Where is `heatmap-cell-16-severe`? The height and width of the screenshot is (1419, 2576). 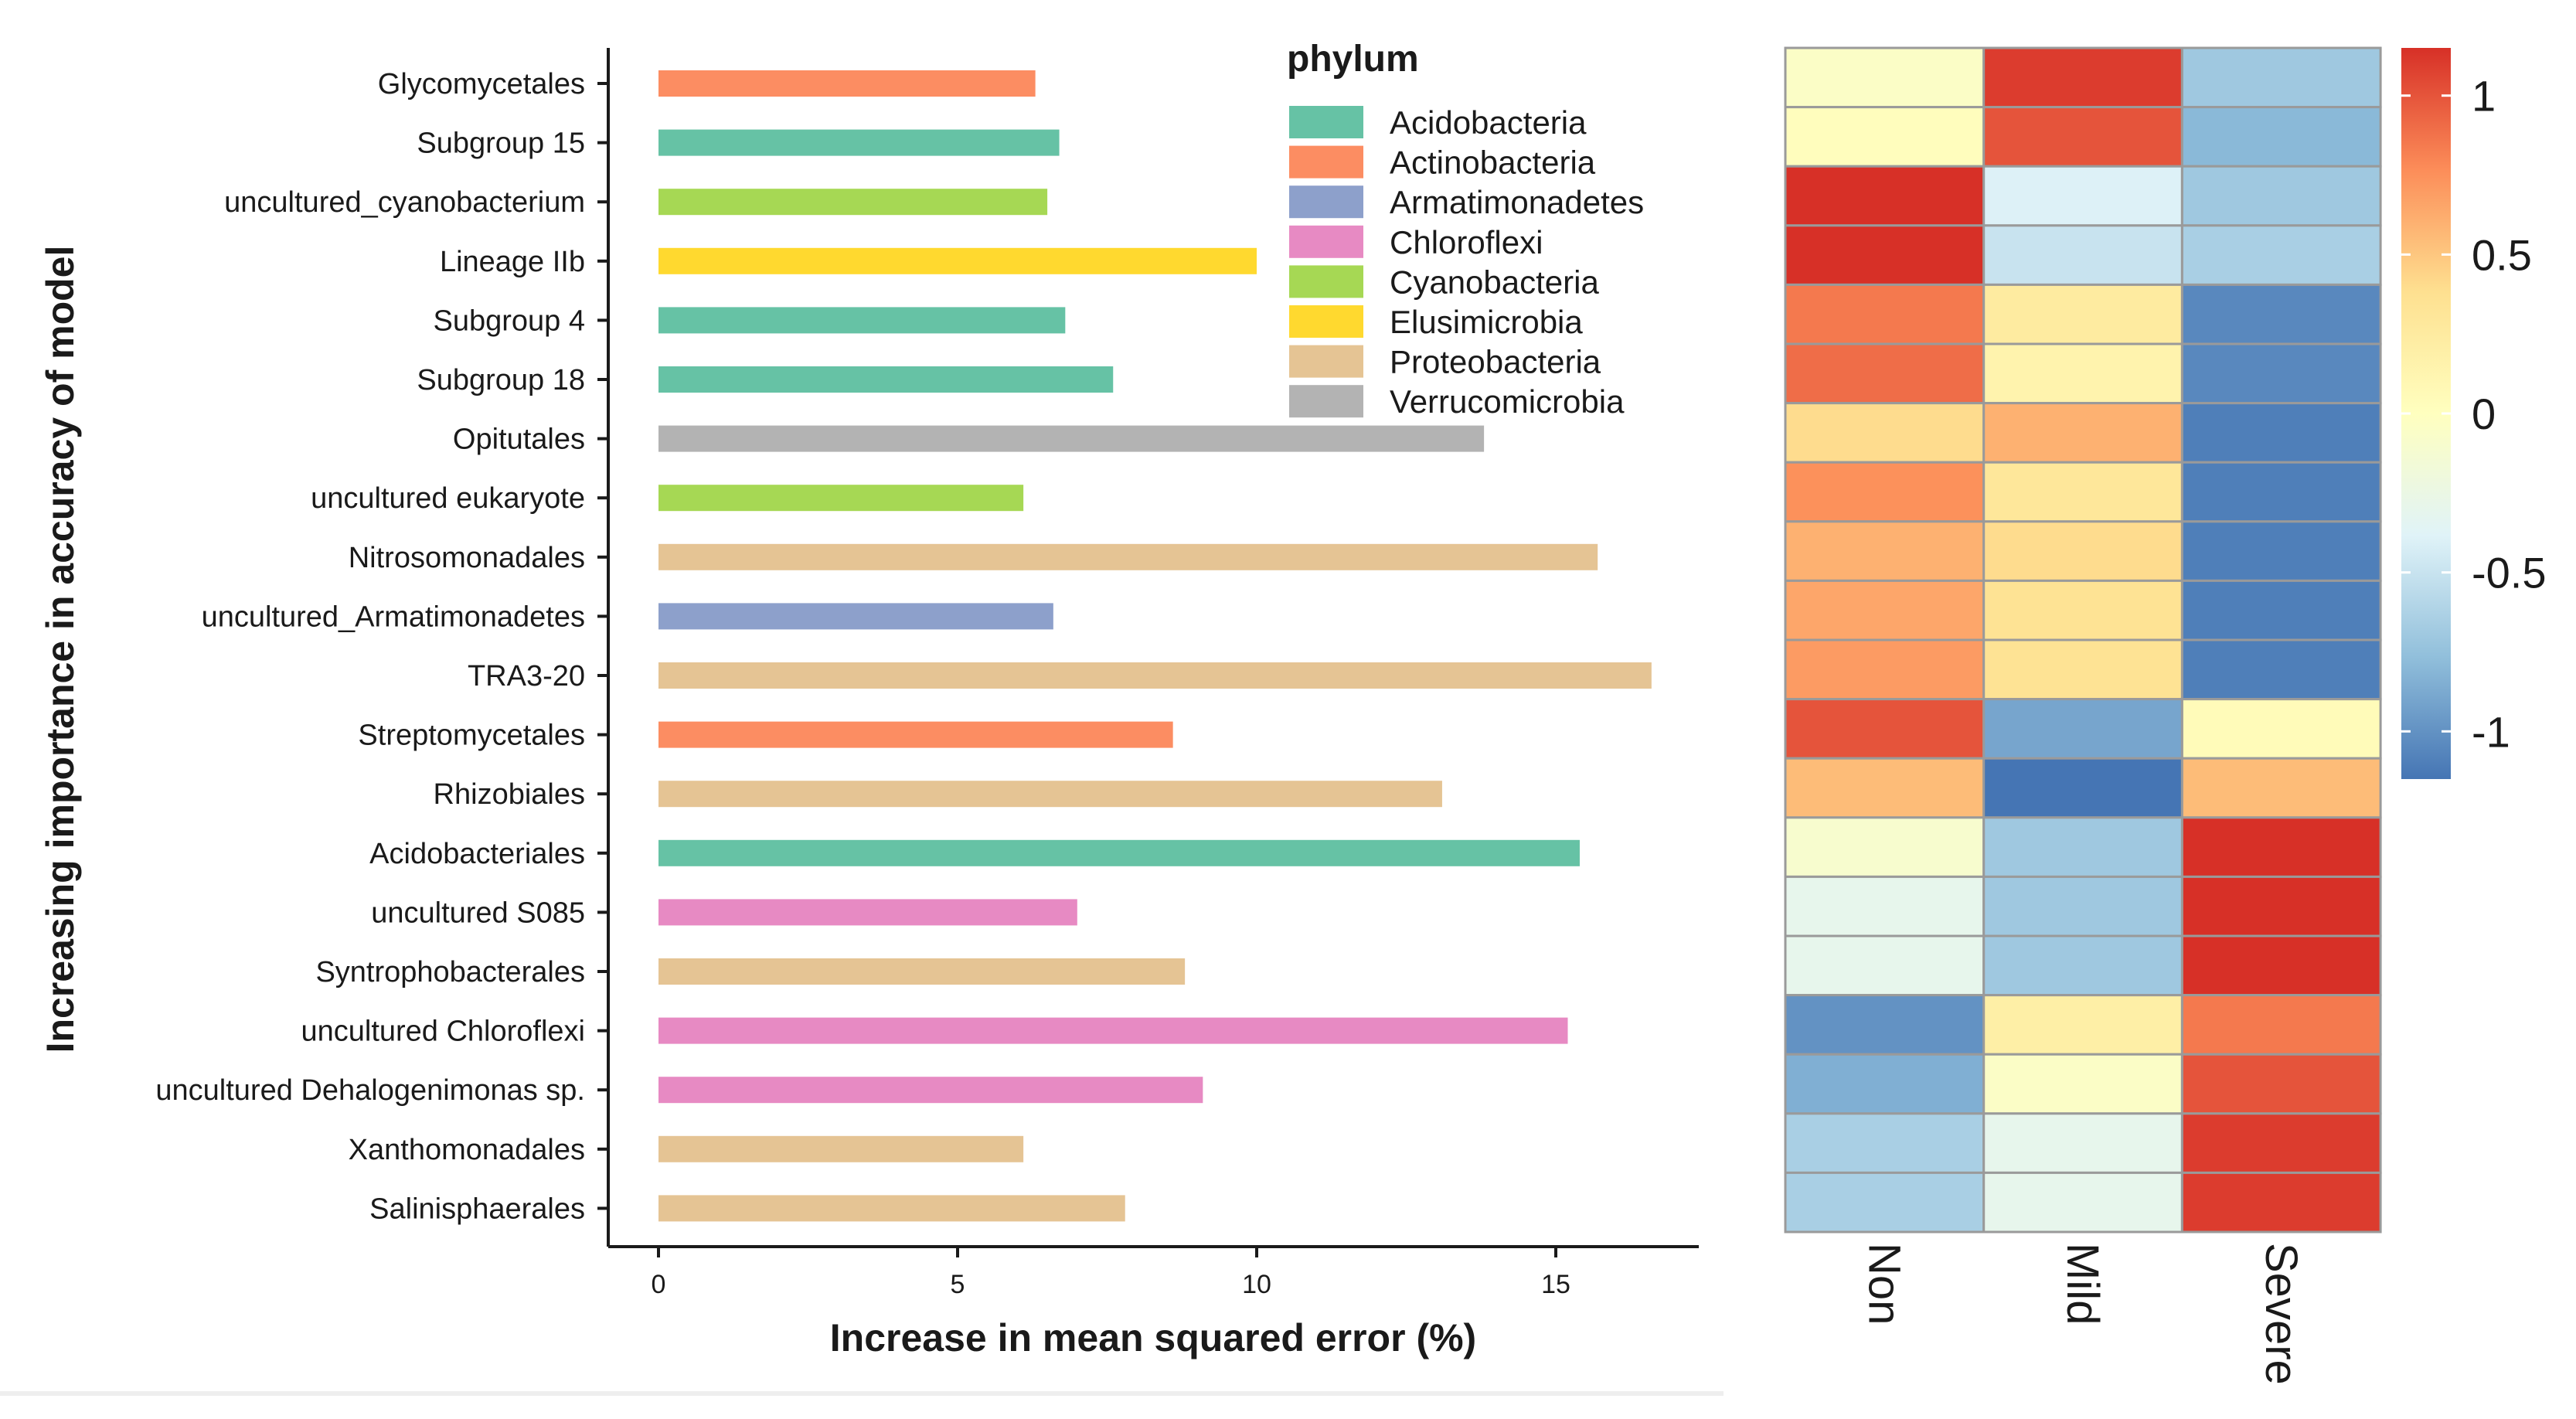
heatmap-cell-16-severe is located at coordinates (2281, 965).